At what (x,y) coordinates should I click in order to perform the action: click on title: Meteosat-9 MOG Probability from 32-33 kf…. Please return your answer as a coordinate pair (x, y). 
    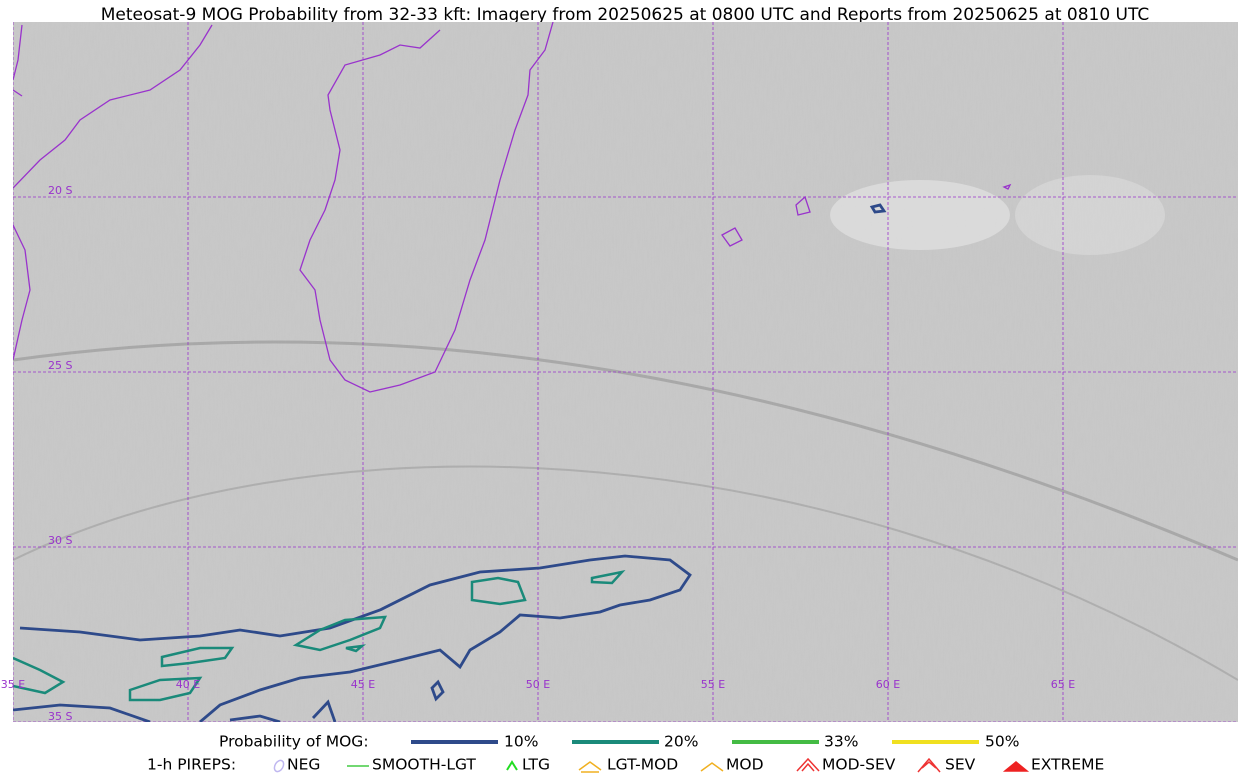
    Looking at the image, I should click on (625, 15).